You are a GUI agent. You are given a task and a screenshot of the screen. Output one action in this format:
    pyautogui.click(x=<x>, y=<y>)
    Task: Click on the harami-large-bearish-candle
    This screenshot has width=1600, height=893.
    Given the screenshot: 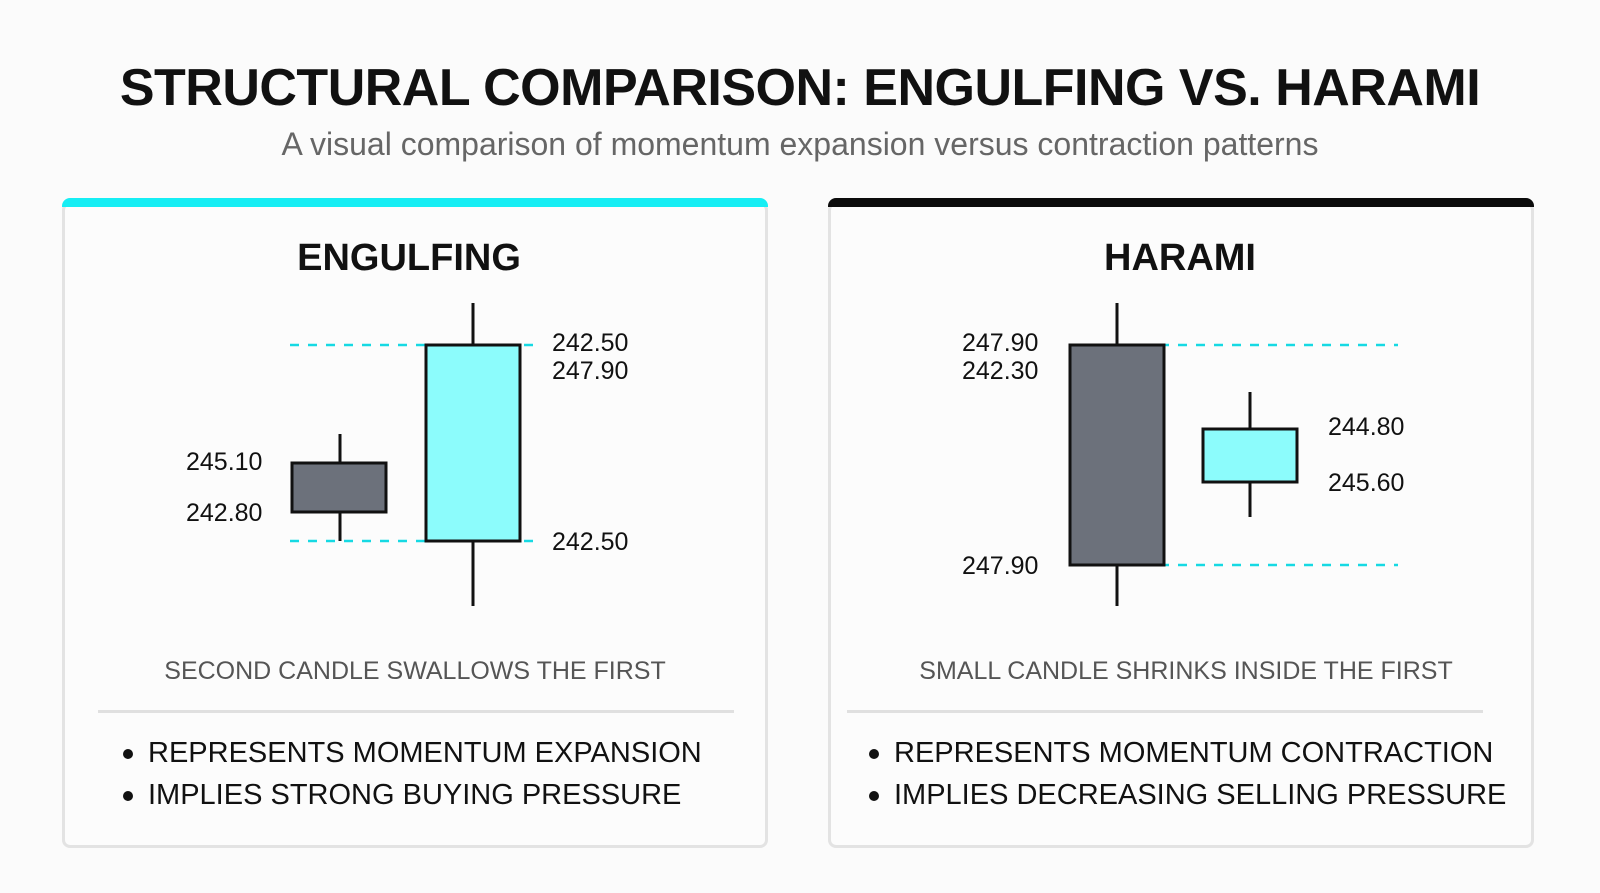 What is the action you would take?
    pyautogui.click(x=1117, y=454)
    